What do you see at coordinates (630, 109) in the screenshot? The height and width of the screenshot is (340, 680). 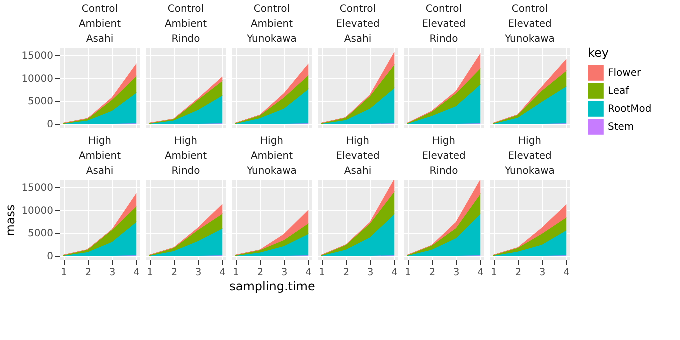 I see `legend-label: RootMod` at bounding box center [630, 109].